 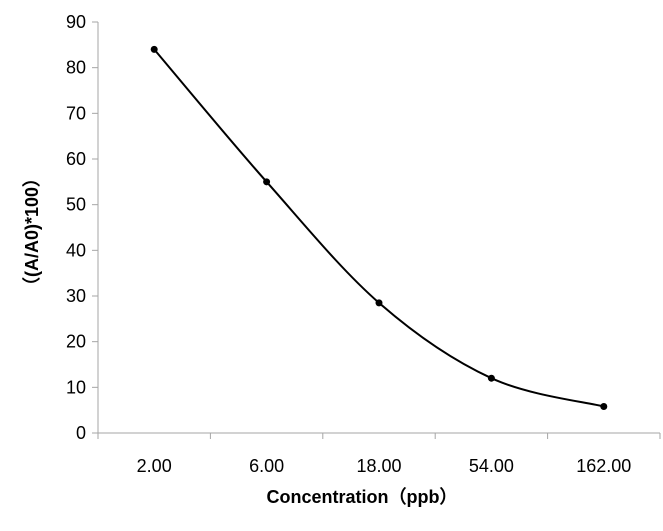 I want to click on y-tick-label: 20, so click(x=76, y=342).